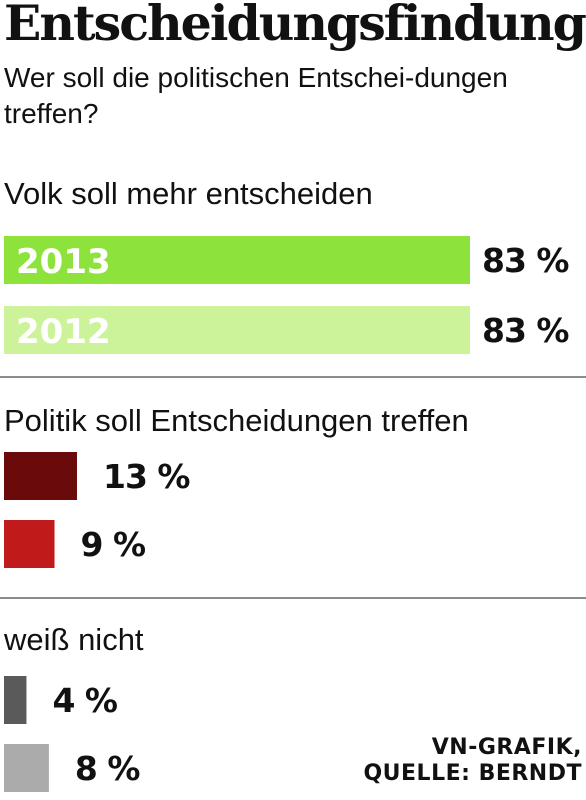 The image size is (586, 800). Describe the element at coordinates (63, 332) in the screenshot. I see `category-label-2012: 2012` at that location.